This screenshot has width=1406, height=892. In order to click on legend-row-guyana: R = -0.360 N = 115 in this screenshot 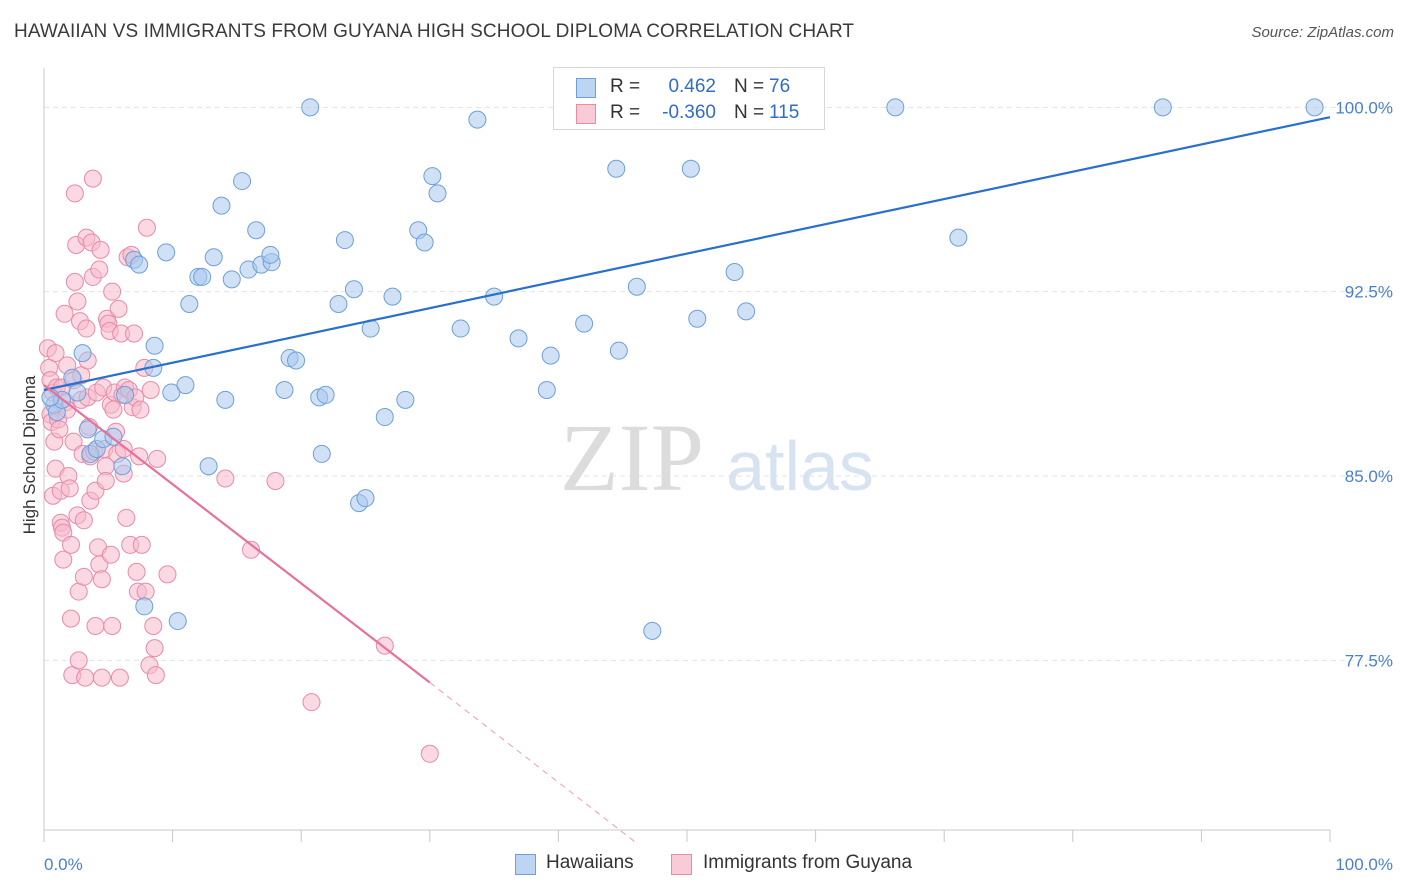, I will do `click(689, 114)`.